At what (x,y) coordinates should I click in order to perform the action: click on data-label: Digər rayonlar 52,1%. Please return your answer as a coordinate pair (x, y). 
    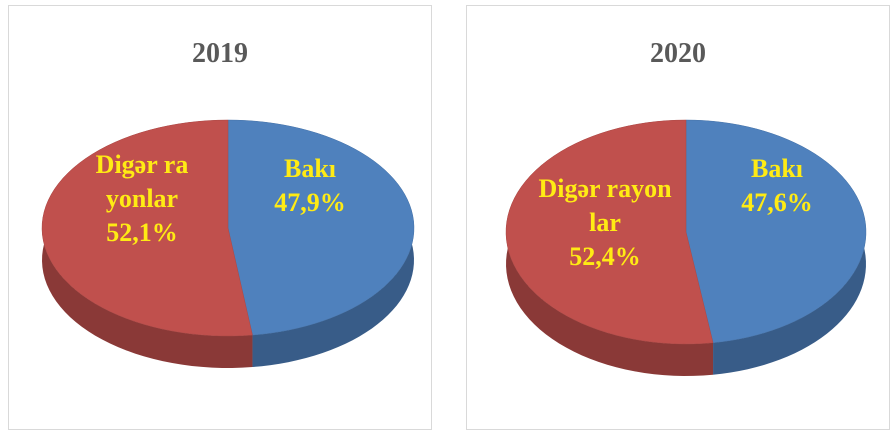
    Looking at the image, I should click on (142, 199).